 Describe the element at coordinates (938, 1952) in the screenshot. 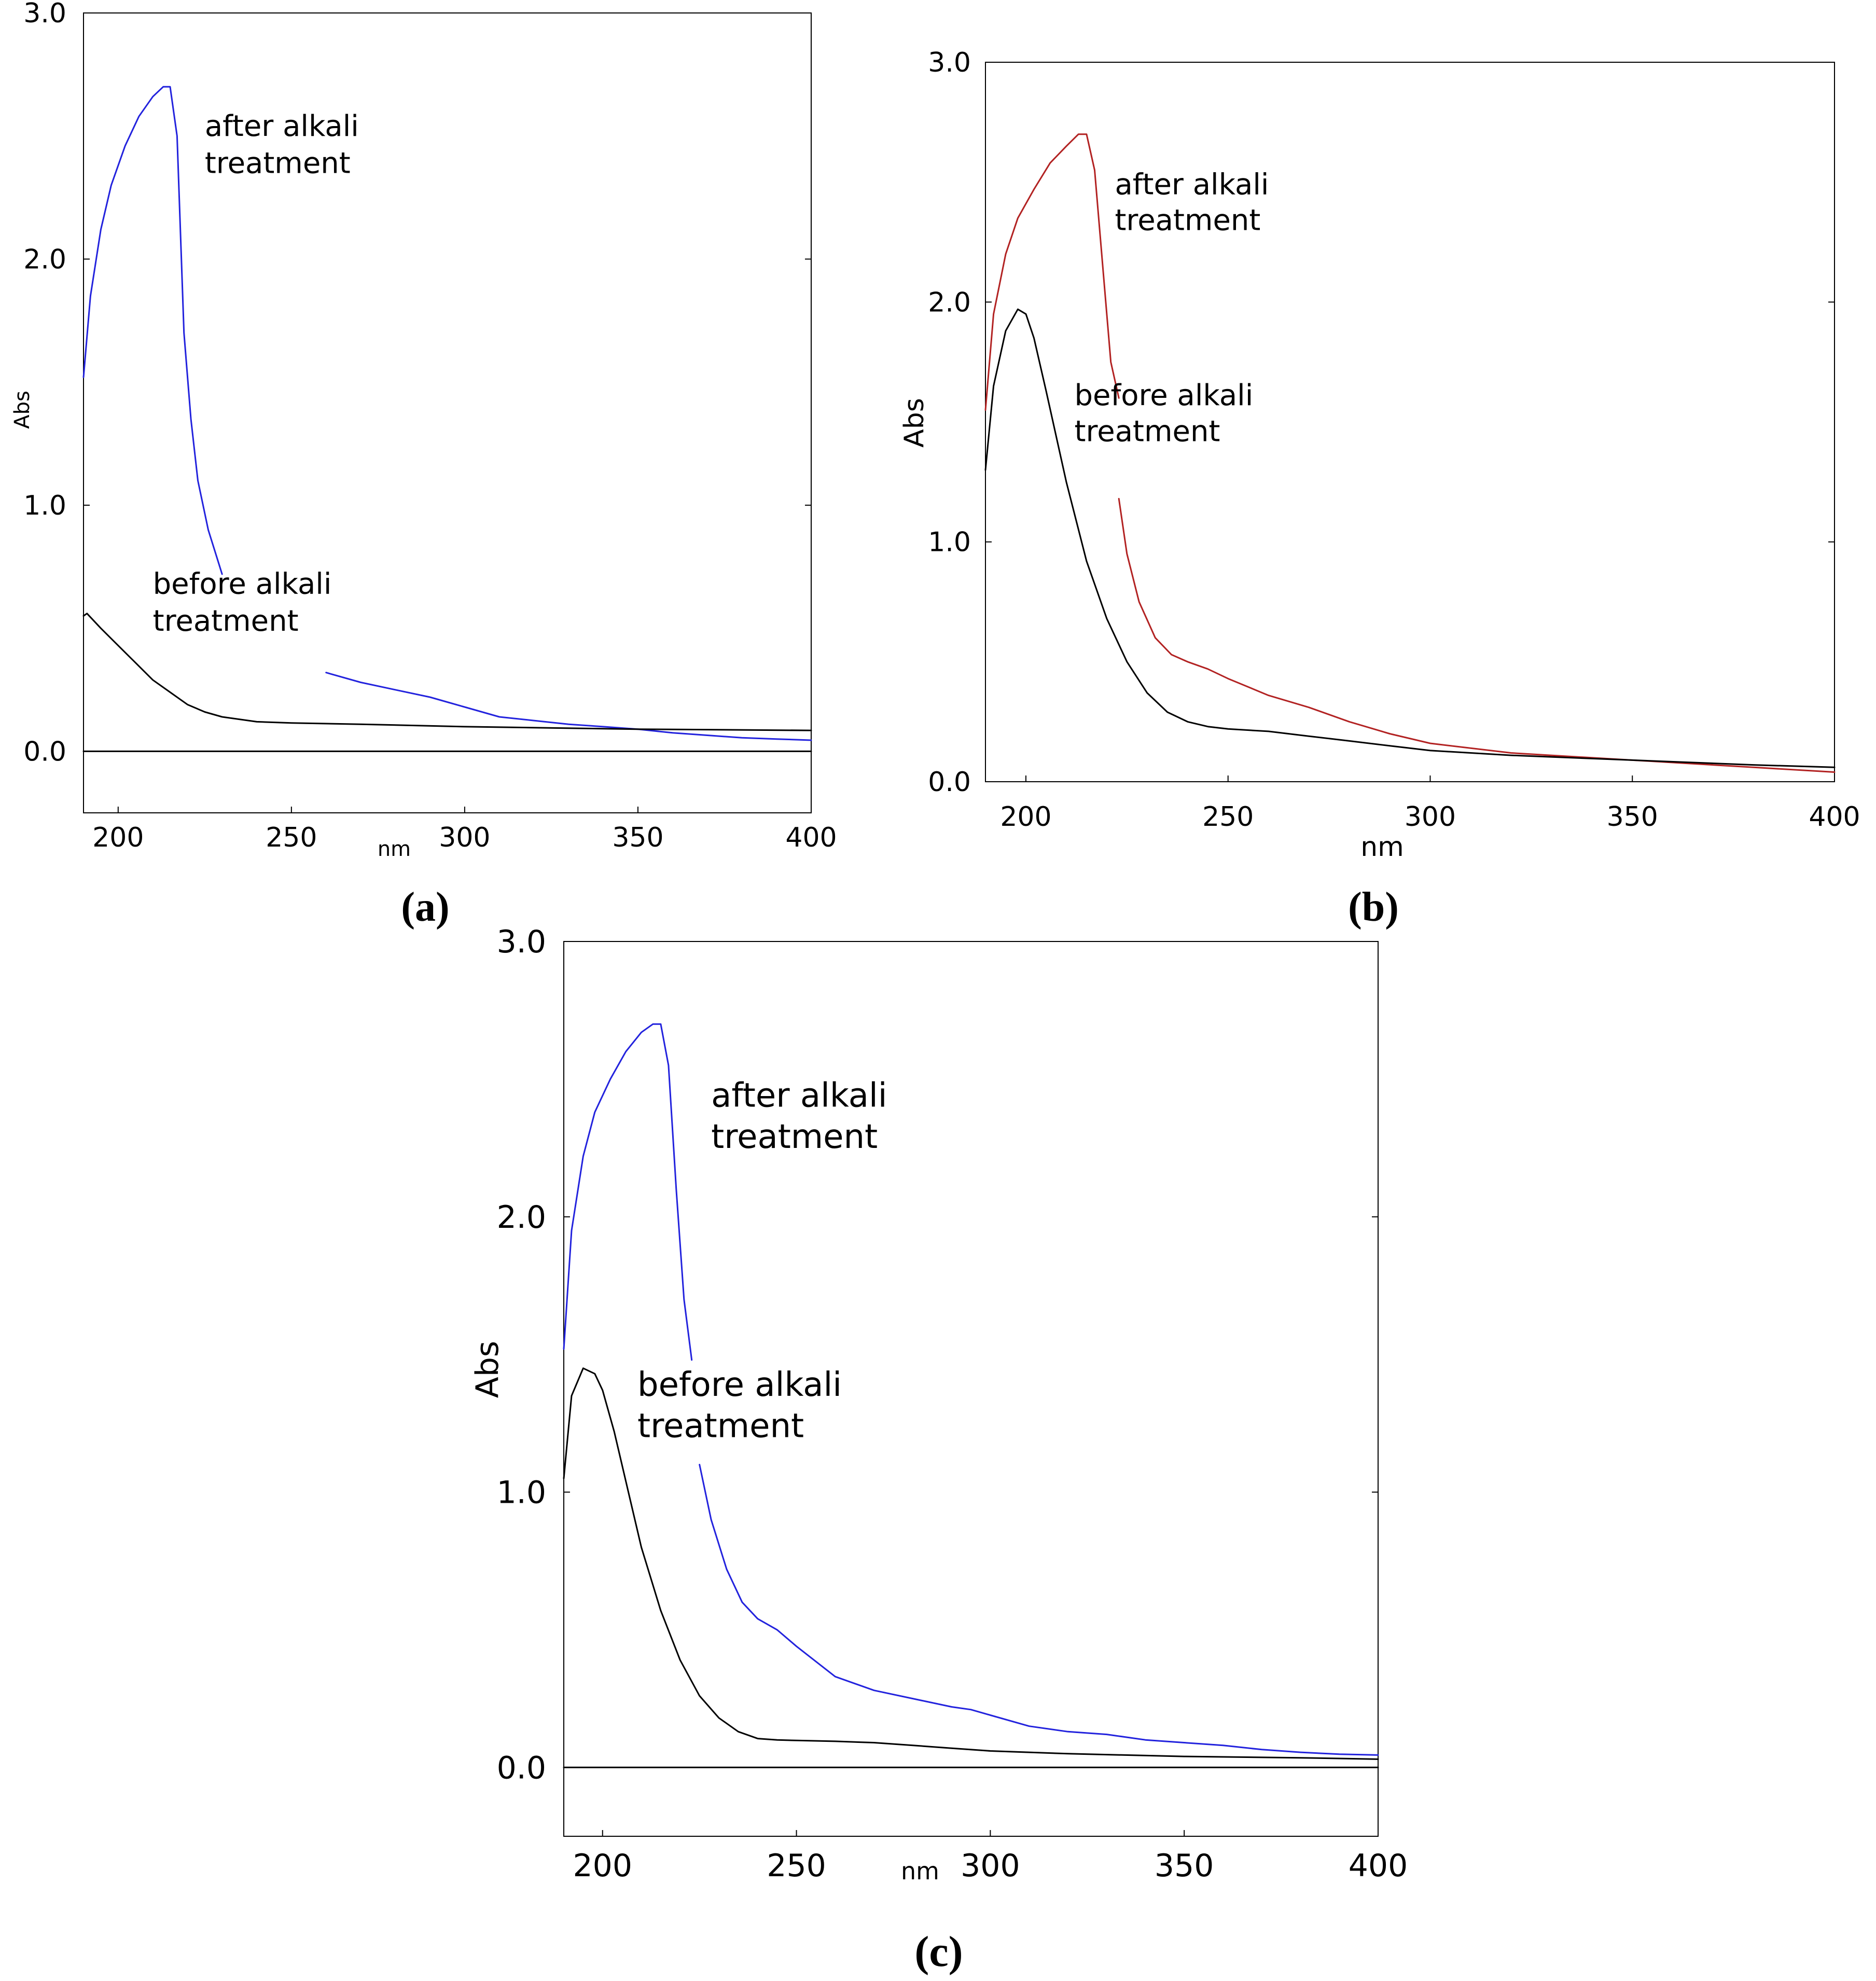

I see `panel-label: (c)` at that location.